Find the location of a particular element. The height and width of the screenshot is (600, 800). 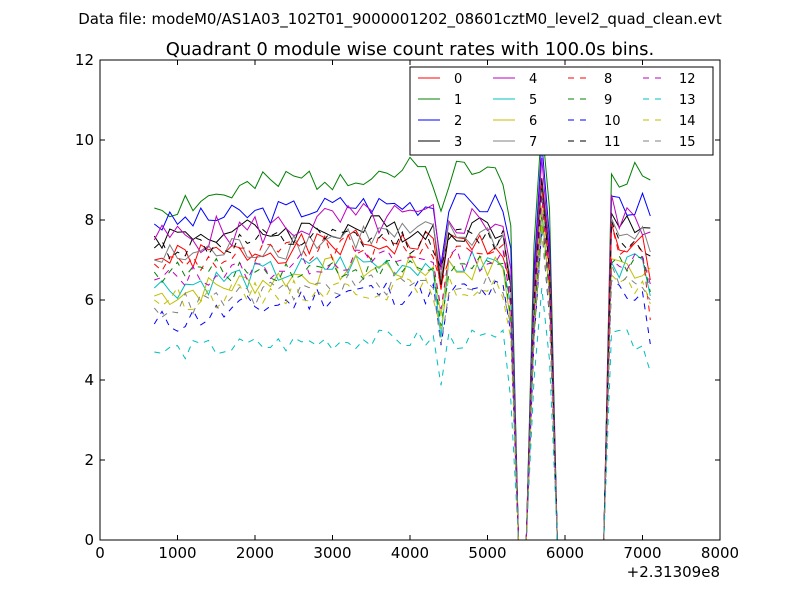

x-tick-label: 5000 is located at coordinates (487, 553).